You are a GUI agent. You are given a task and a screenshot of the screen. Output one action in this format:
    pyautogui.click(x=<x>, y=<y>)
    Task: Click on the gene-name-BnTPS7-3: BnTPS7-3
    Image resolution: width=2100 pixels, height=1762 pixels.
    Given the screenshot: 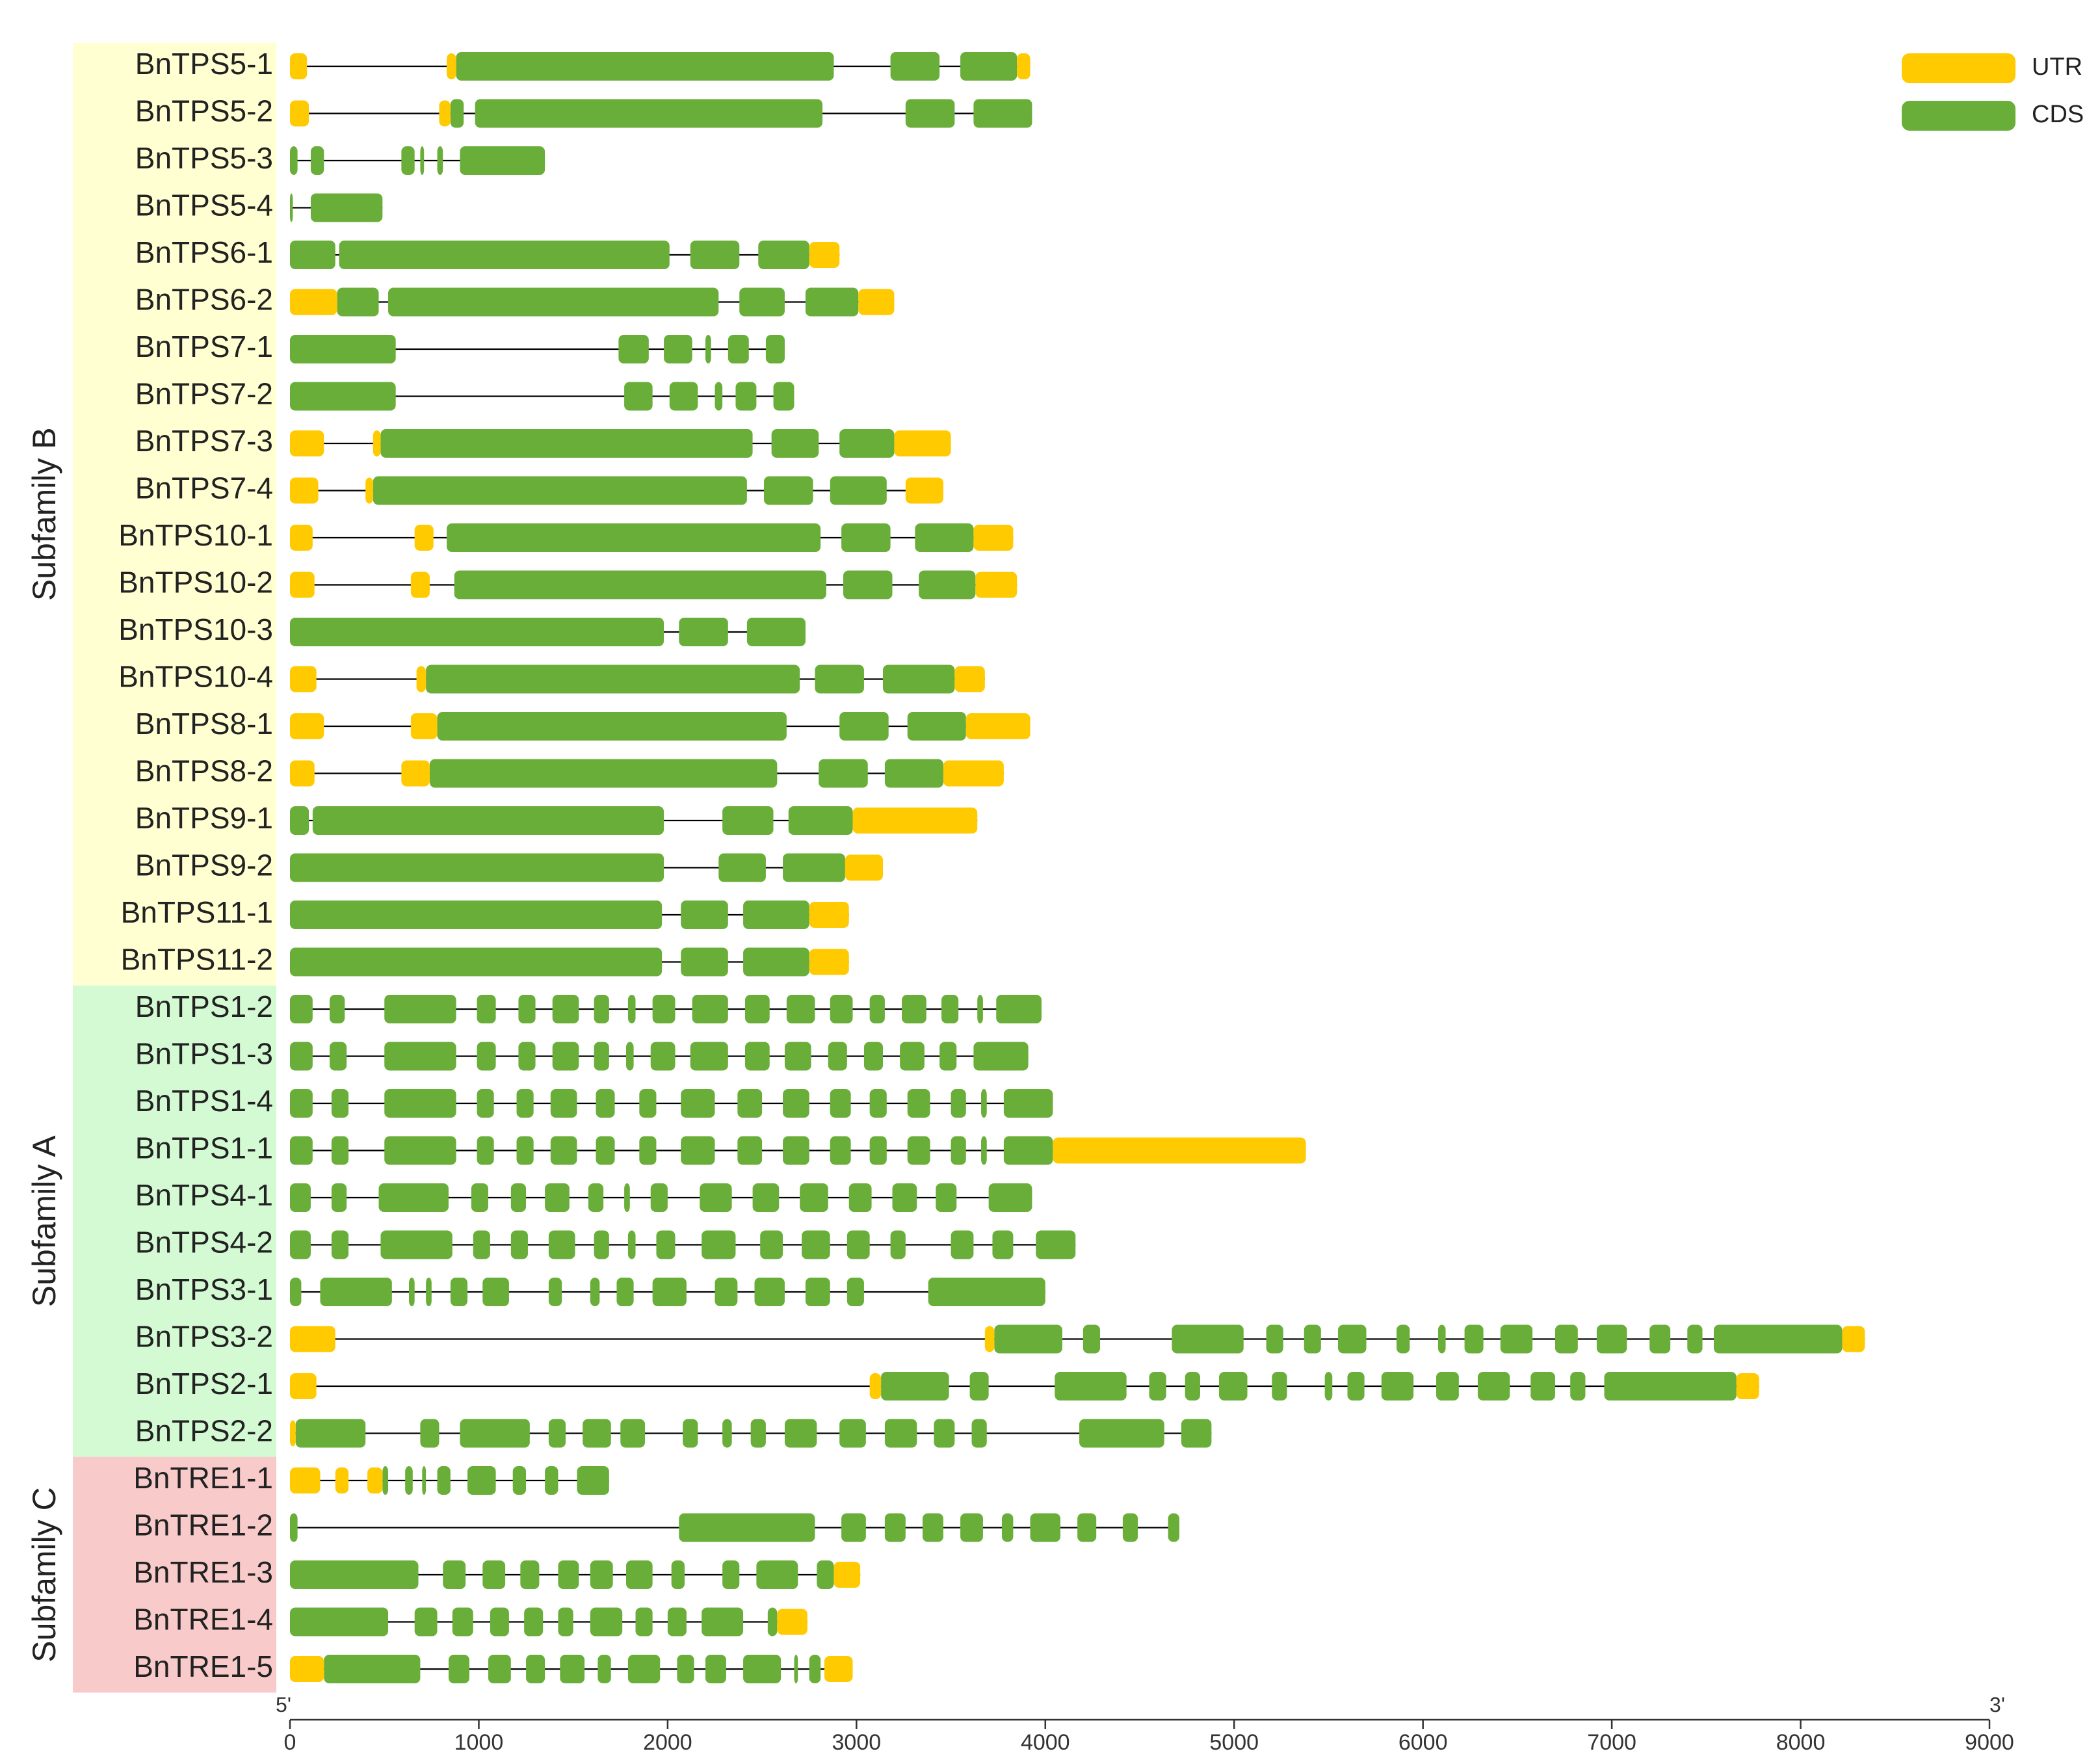 What is the action you would take?
    pyautogui.click(x=204, y=441)
    